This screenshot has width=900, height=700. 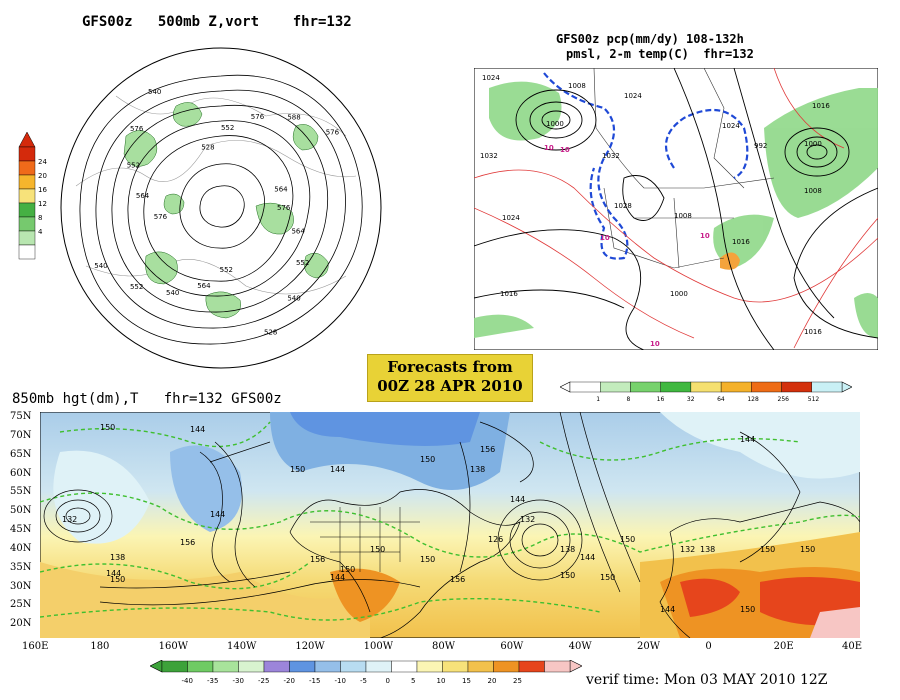 I want to click on colorbar-tick-label: -20, so click(x=289, y=681).